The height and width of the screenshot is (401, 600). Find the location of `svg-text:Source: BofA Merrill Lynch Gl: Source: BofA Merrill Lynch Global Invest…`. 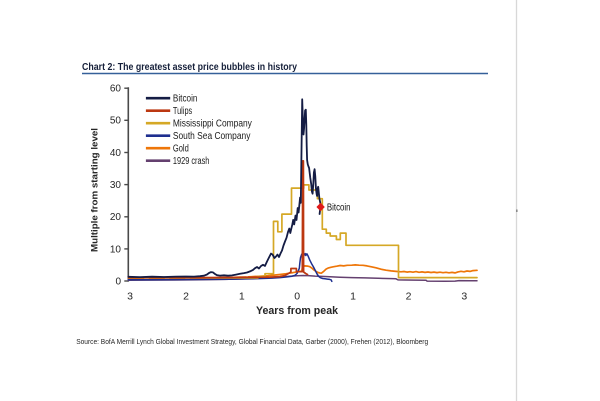

svg-text:Source: BofA Merrill Lynch Gl: Source: BofA Merrill Lynch Global Invest… is located at coordinates (252, 342).